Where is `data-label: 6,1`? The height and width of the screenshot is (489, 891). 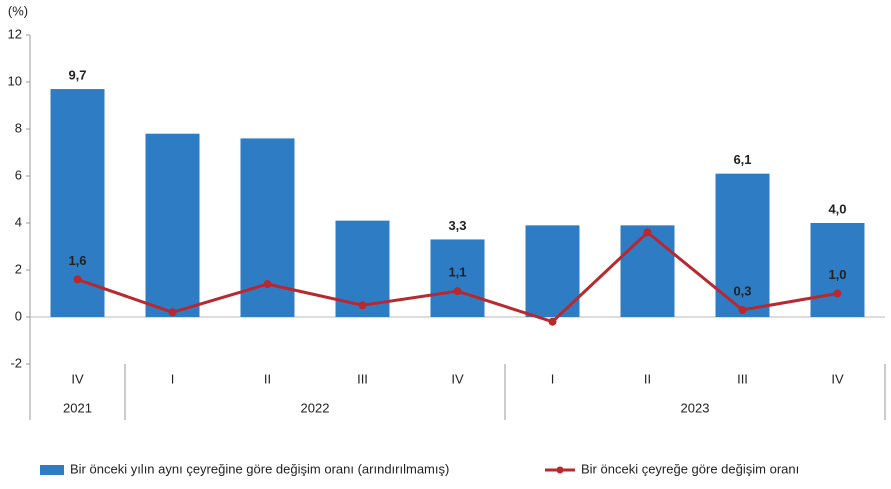 data-label: 6,1 is located at coordinates (742, 159).